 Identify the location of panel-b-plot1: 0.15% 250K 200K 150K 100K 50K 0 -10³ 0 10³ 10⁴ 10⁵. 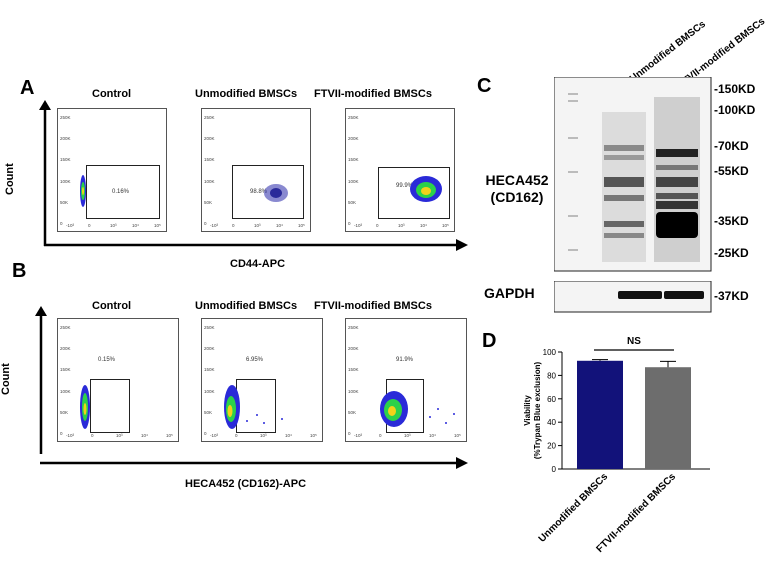
(118, 380).